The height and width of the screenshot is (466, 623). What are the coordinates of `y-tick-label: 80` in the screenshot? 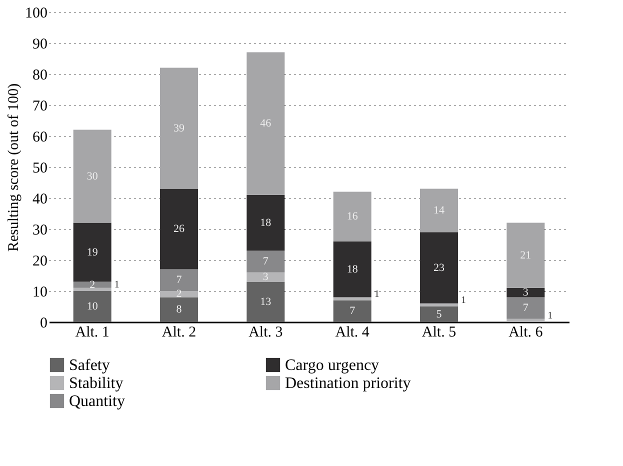 It's located at (40, 76).